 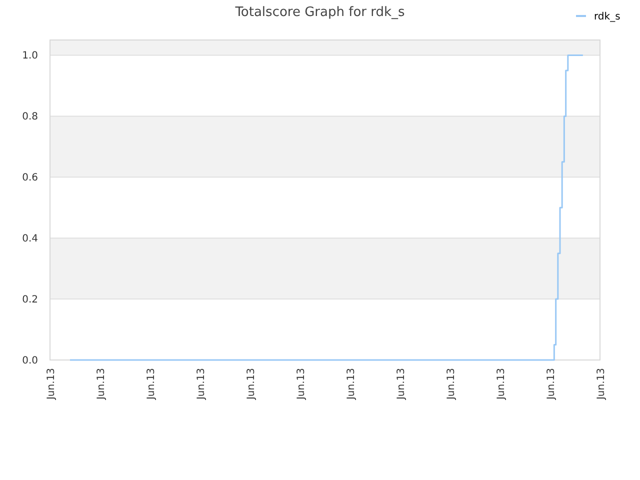 What do you see at coordinates (607, 17) in the screenshot?
I see `legend-label: rdk_s` at bounding box center [607, 17].